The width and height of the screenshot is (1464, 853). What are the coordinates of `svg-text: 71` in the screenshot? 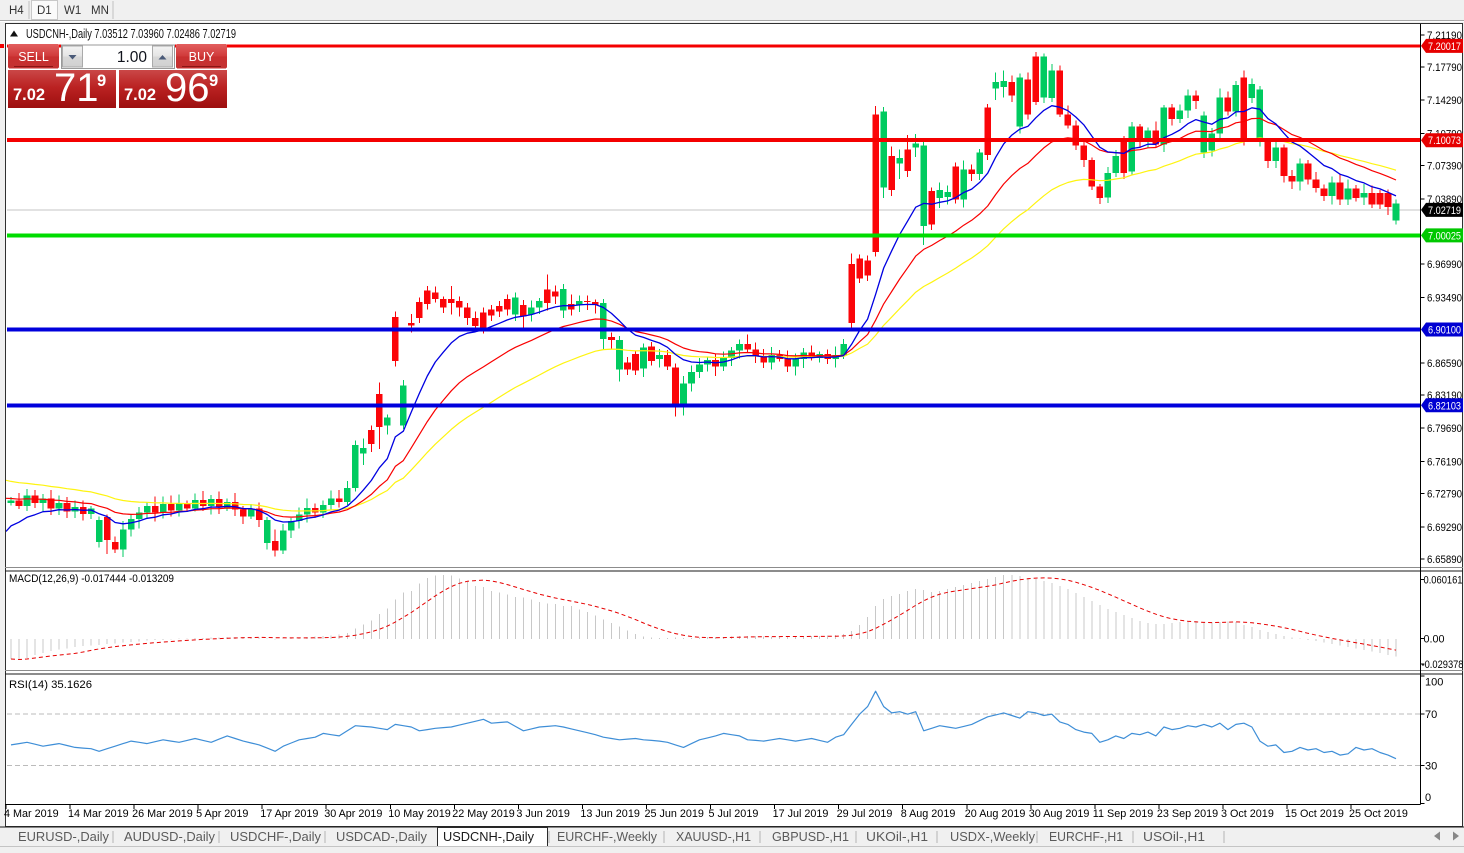 It's located at (76, 88).